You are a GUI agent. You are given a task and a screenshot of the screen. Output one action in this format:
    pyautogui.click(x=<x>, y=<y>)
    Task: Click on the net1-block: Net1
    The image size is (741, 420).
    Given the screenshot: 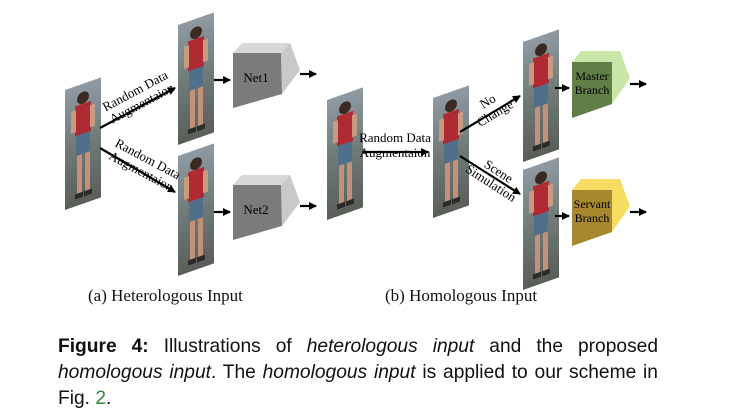 What is the action you would take?
    pyautogui.click(x=266, y=75)
    